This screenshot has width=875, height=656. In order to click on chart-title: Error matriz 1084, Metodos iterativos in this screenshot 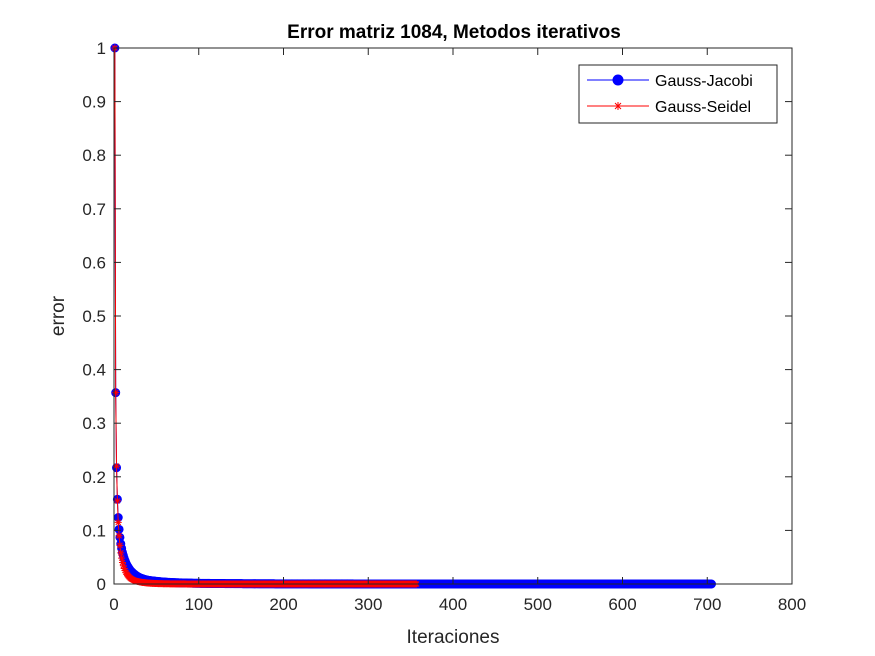, I will do `click(454, 32)`.